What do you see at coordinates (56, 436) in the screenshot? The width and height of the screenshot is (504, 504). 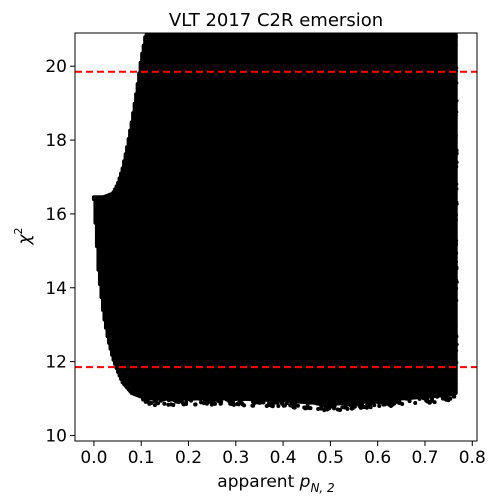 I see `y-tick-label: 10` at bounding box center [56, 436].